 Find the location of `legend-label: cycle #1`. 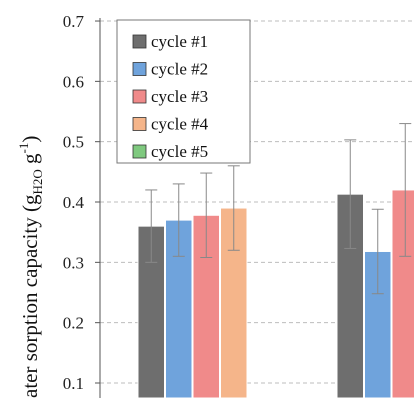

legend-label: cycle #1 is located at coordinates (179, 41).